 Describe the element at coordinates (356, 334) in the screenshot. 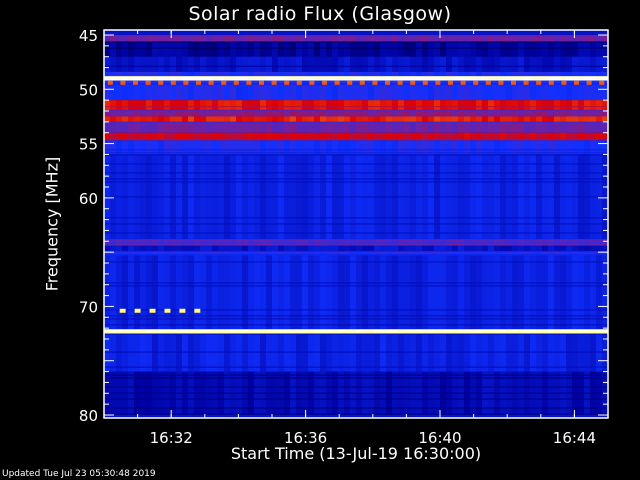

I see `band-streak` at that location.